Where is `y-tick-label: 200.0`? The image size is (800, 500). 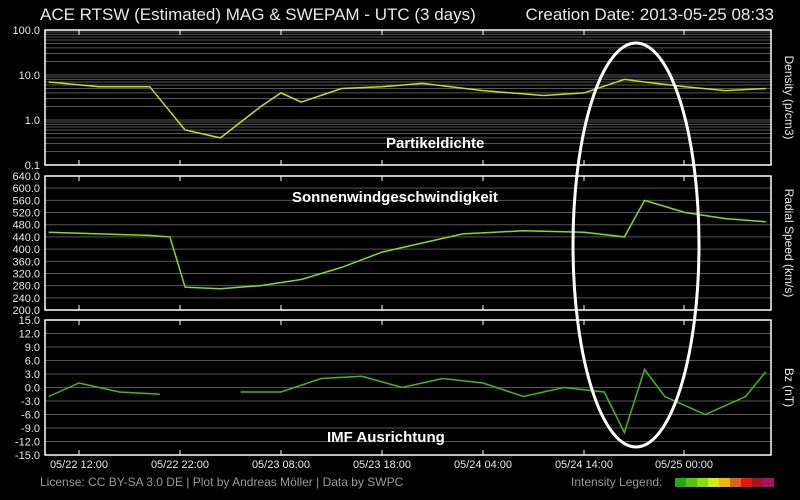
y-tick-label: 200.0 is located at coordinates (26, 311).